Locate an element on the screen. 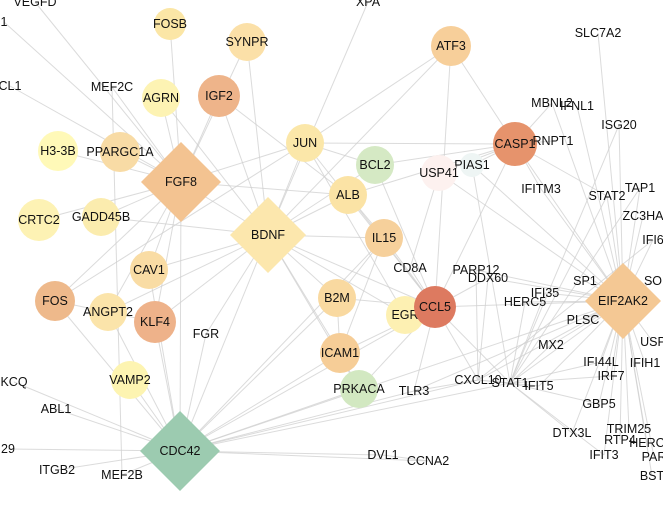 This screenshot has width=663, height=507. node-shape-diamond is located at coordinates (180, 451).